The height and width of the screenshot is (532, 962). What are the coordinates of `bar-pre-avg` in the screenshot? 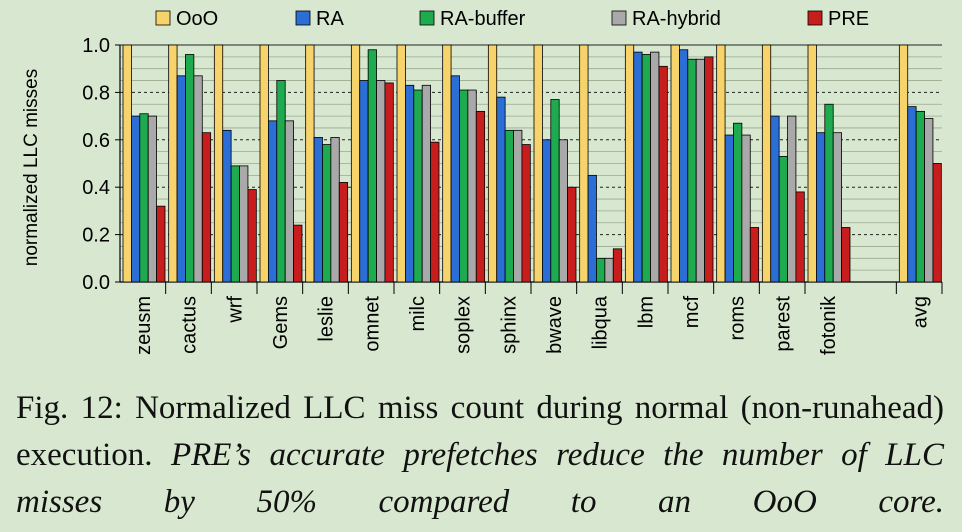 It's located at (937, 223).